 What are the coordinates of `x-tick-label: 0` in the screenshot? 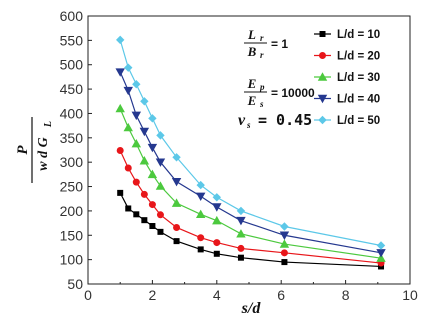 It's located at (88, 295).